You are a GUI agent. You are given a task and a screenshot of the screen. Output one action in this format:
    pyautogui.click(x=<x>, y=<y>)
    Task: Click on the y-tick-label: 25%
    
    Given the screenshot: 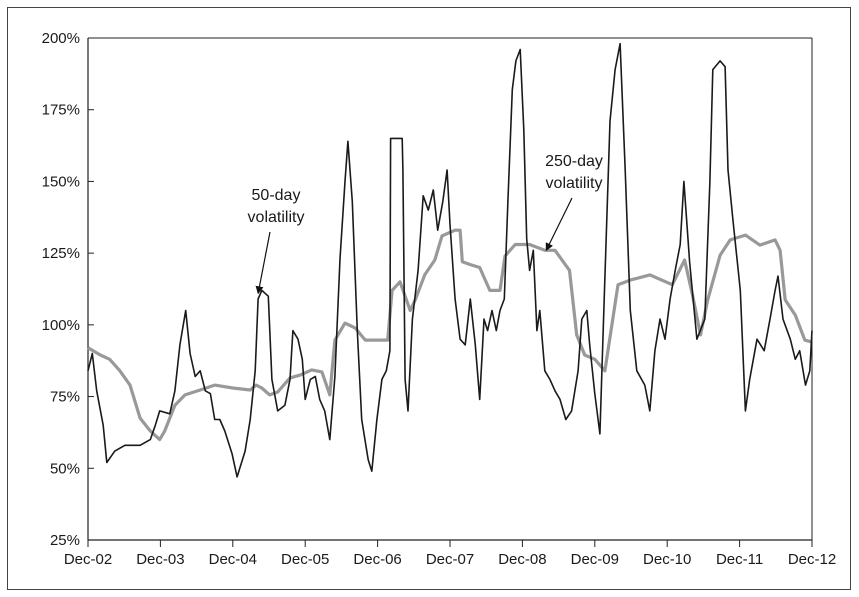 What is the action you would take?
    pyautogui.click(x=65, y=540)
    